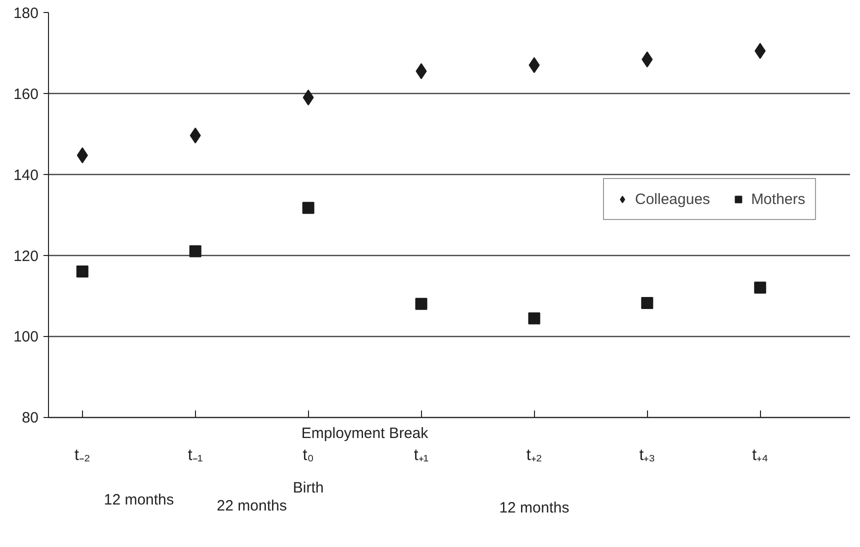  Describe the element at coordinates (308, 455) in the screenshot. I see `x-tick-label: t₀` at that location.